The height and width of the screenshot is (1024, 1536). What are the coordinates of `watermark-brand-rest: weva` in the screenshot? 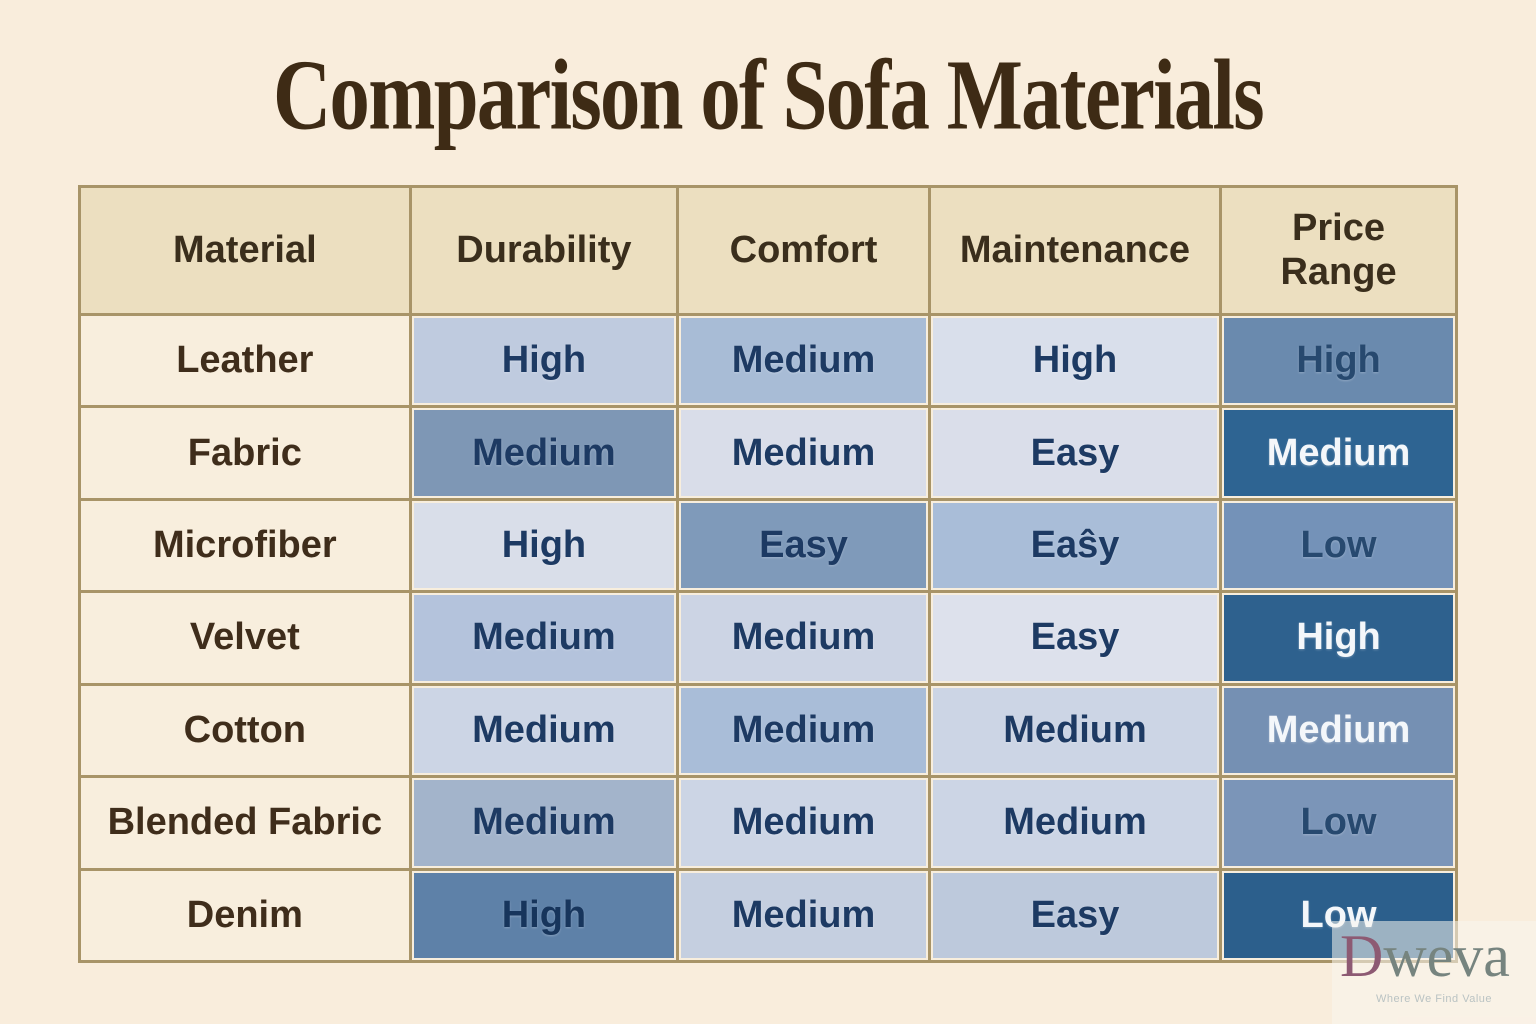 It's located at (1446, 956).